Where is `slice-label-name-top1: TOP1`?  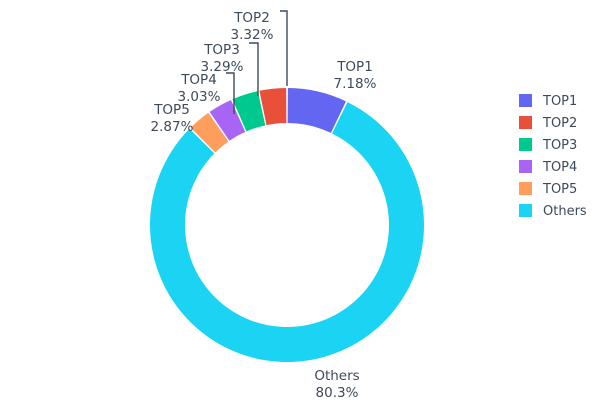
slice-label-name-top1: TOP1 is located at coordinates (354, 67).